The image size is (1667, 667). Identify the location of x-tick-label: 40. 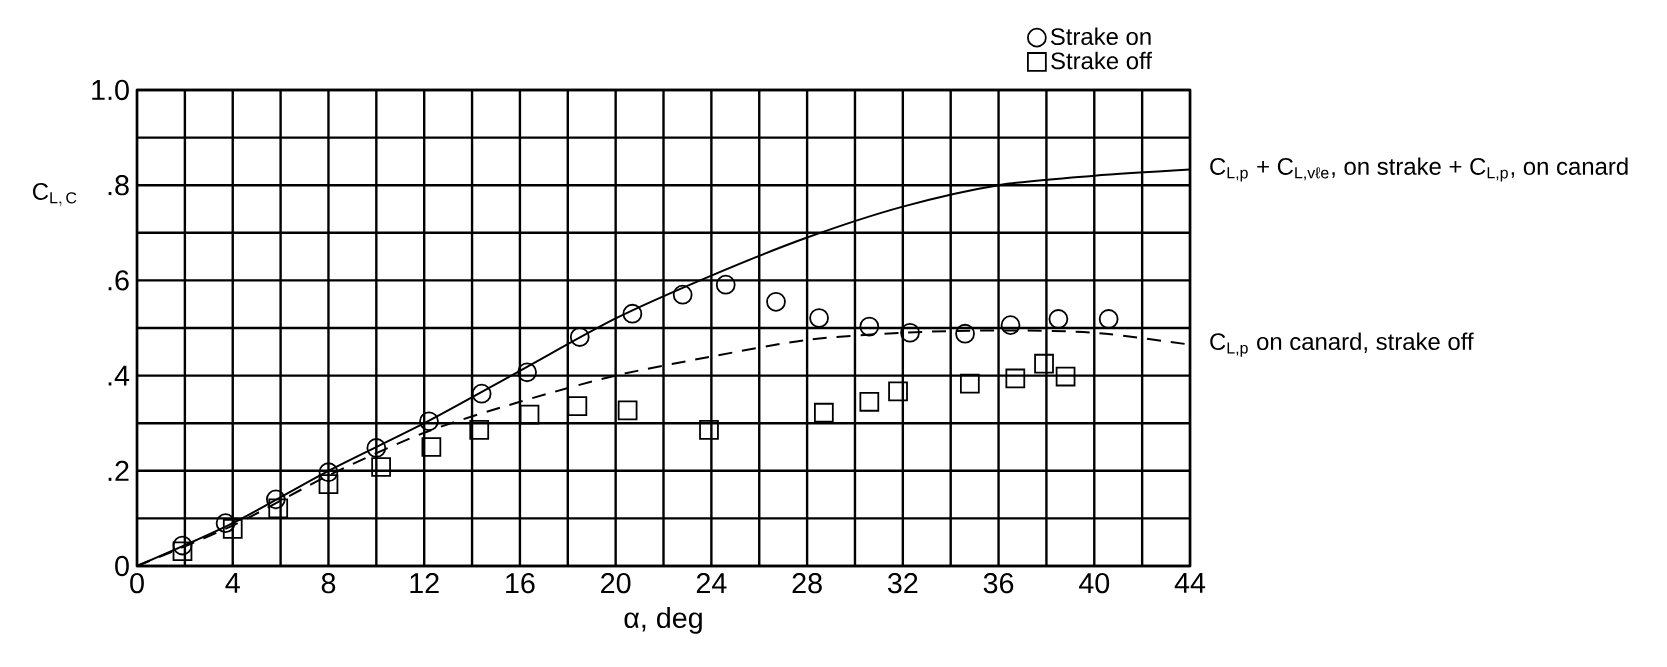
(1094, 583).